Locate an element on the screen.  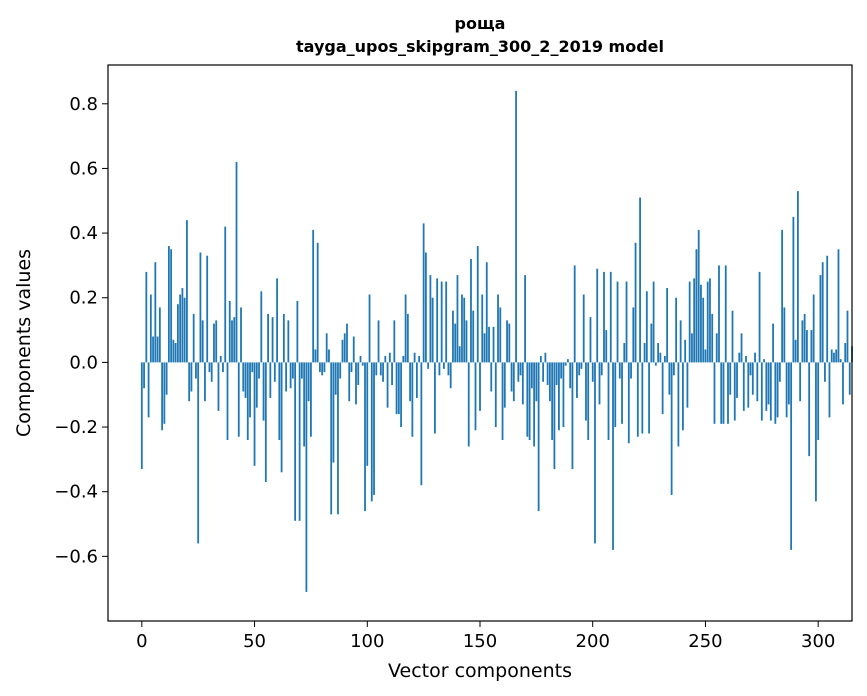
y-tick-label: 0.8 is located at coordinates (83, 104).